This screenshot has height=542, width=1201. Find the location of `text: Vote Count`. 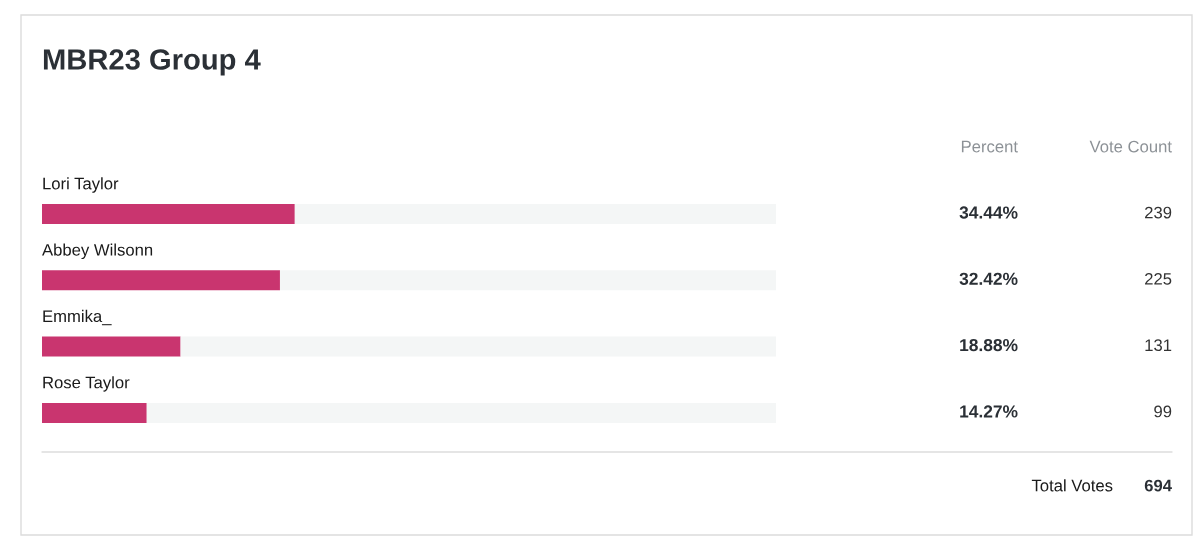

text: Vote Count is located at coordinates (1130, 146).